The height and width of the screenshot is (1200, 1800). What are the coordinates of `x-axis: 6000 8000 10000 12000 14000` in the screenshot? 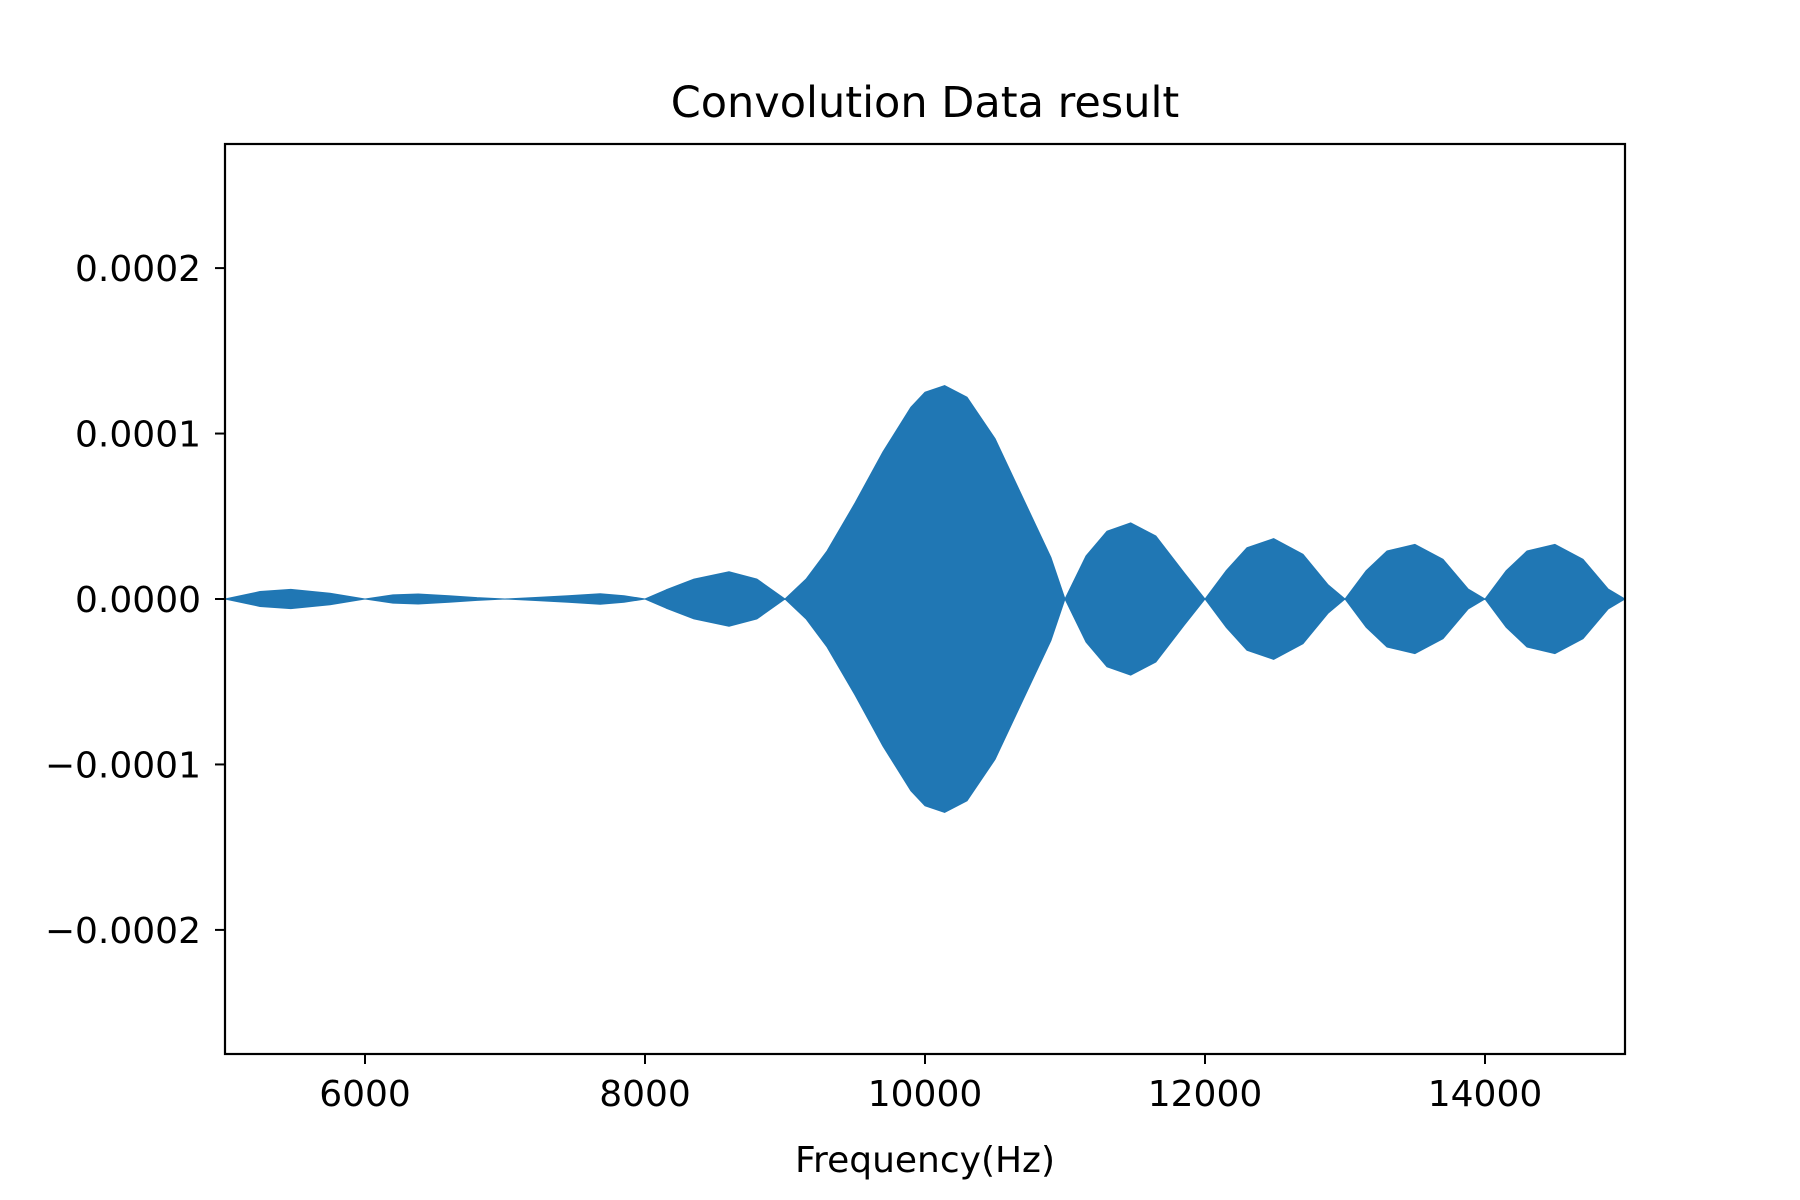 It's located at (930, 1084).